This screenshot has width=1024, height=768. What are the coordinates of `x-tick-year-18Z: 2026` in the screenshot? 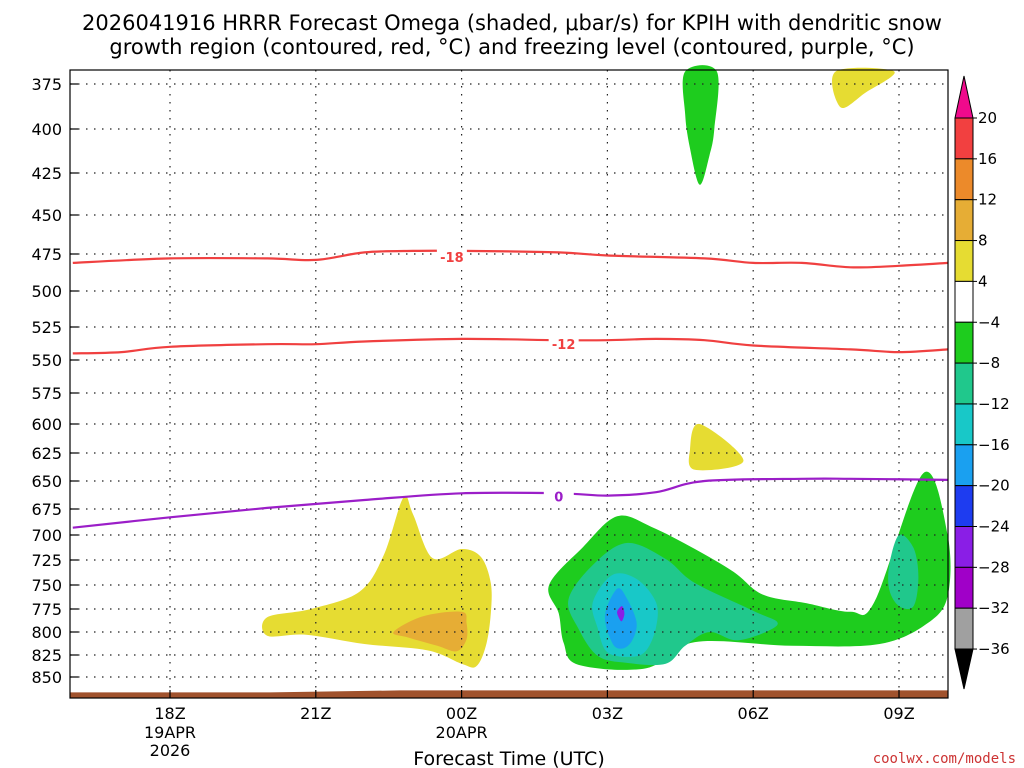 It's located at (170, 750).